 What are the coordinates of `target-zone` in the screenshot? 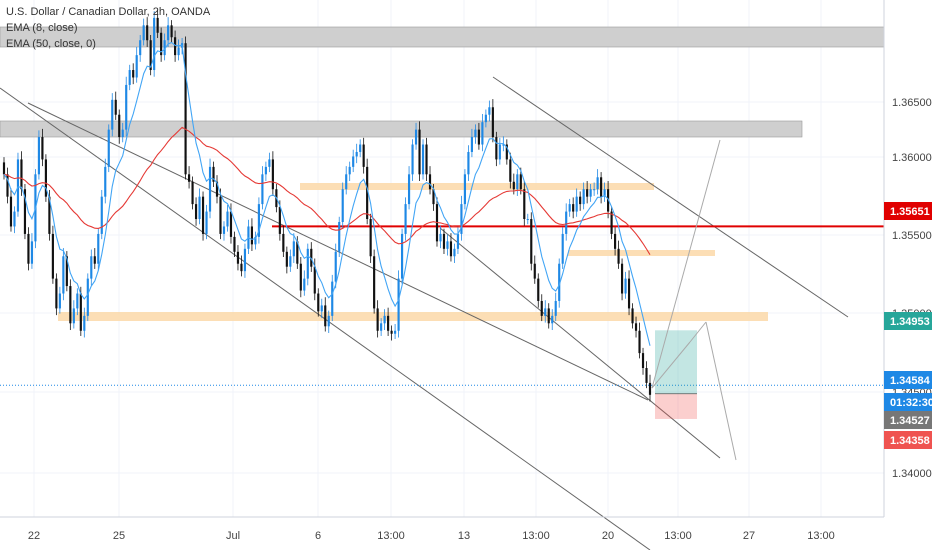 It's located at (676, 362).